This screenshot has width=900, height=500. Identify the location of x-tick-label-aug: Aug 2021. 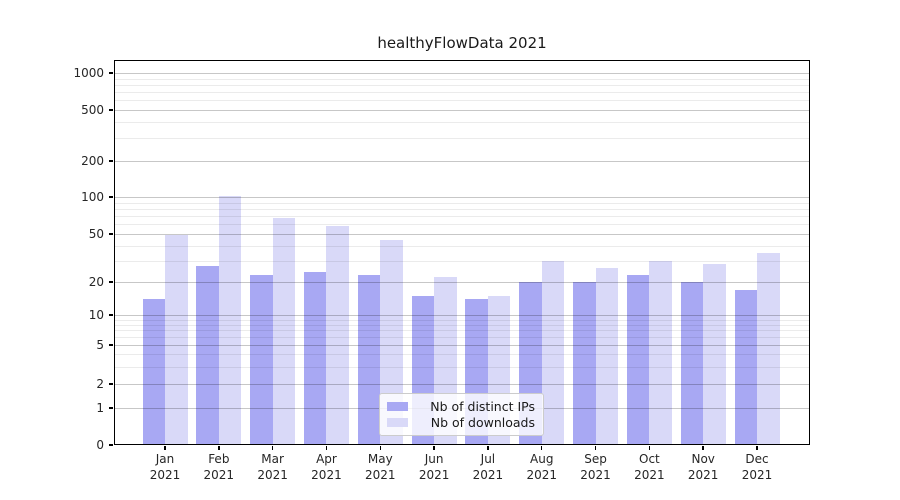
(542, 467).